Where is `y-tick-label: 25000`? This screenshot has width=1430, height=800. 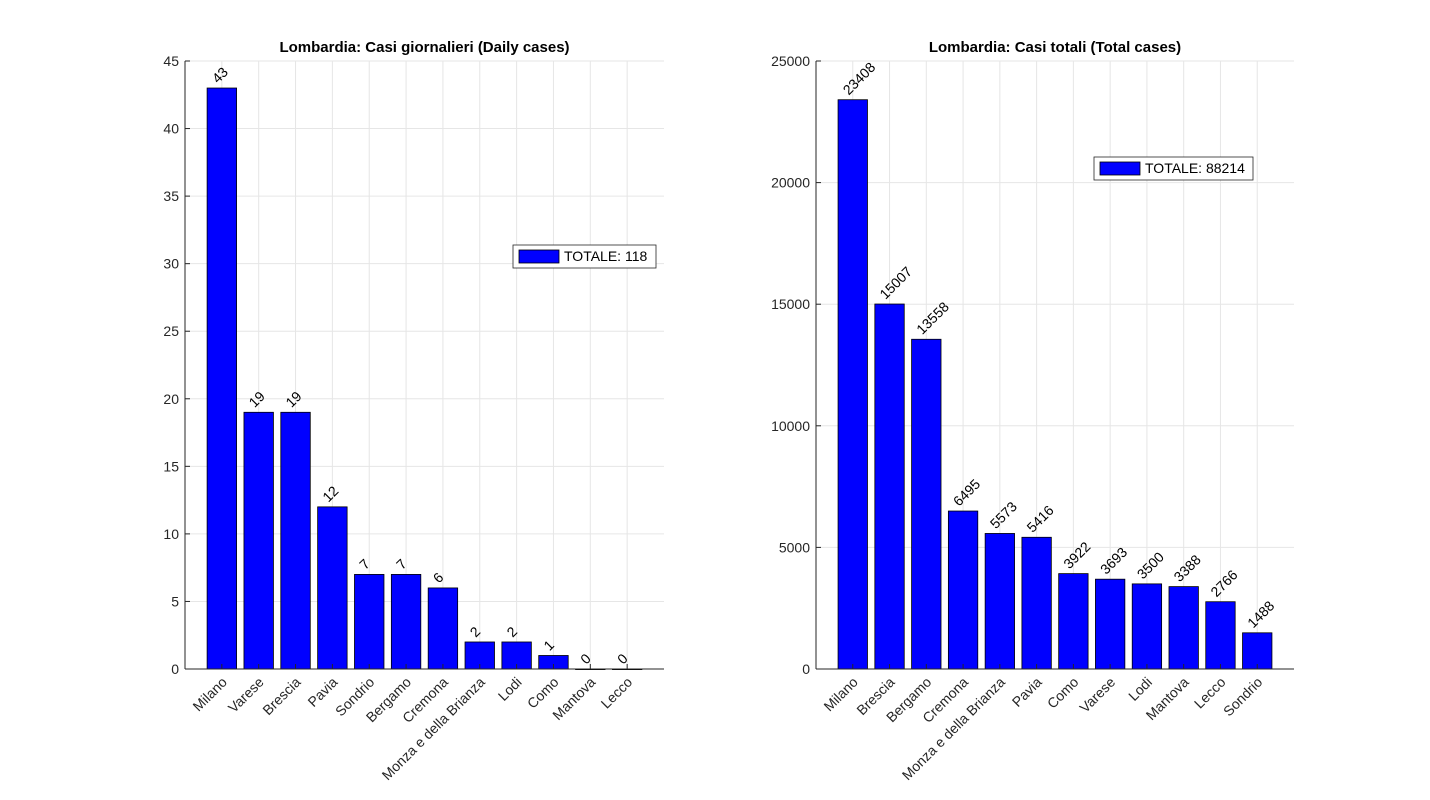 y-tick-label: 25000 is located at coordinates (790, 61).